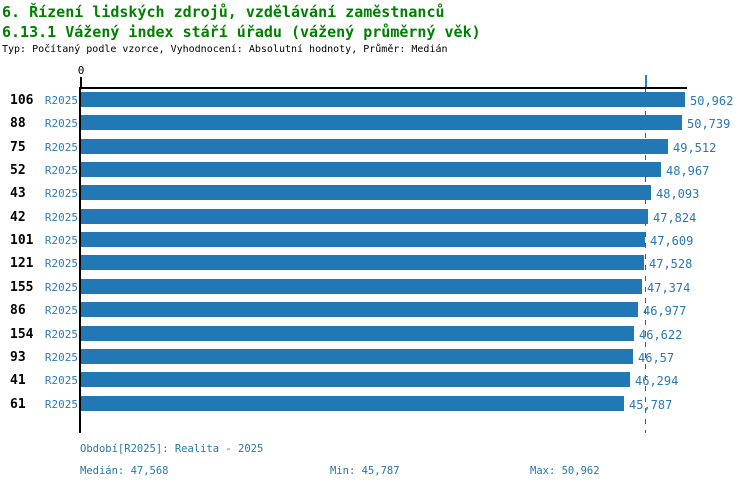 The width and height of the screenshot is (750, 488). What do you see at coordinates (18, 357) in the screenshot?
I see `row-id-label: 93` at bounding box center [18, 357].